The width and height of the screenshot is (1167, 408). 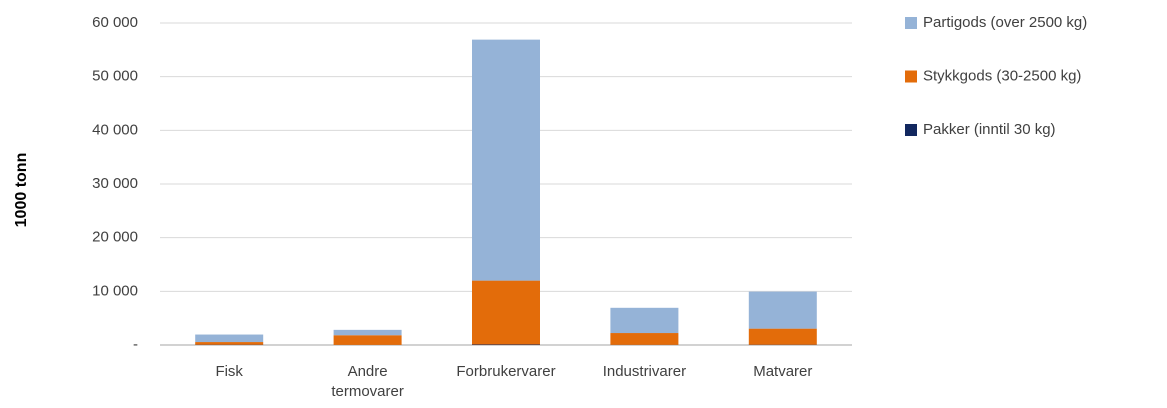 What do you see at coordinates (115, 22) in the screenshot?
I see `y-tick-label: 60 000` at bounding box center [115, 22].